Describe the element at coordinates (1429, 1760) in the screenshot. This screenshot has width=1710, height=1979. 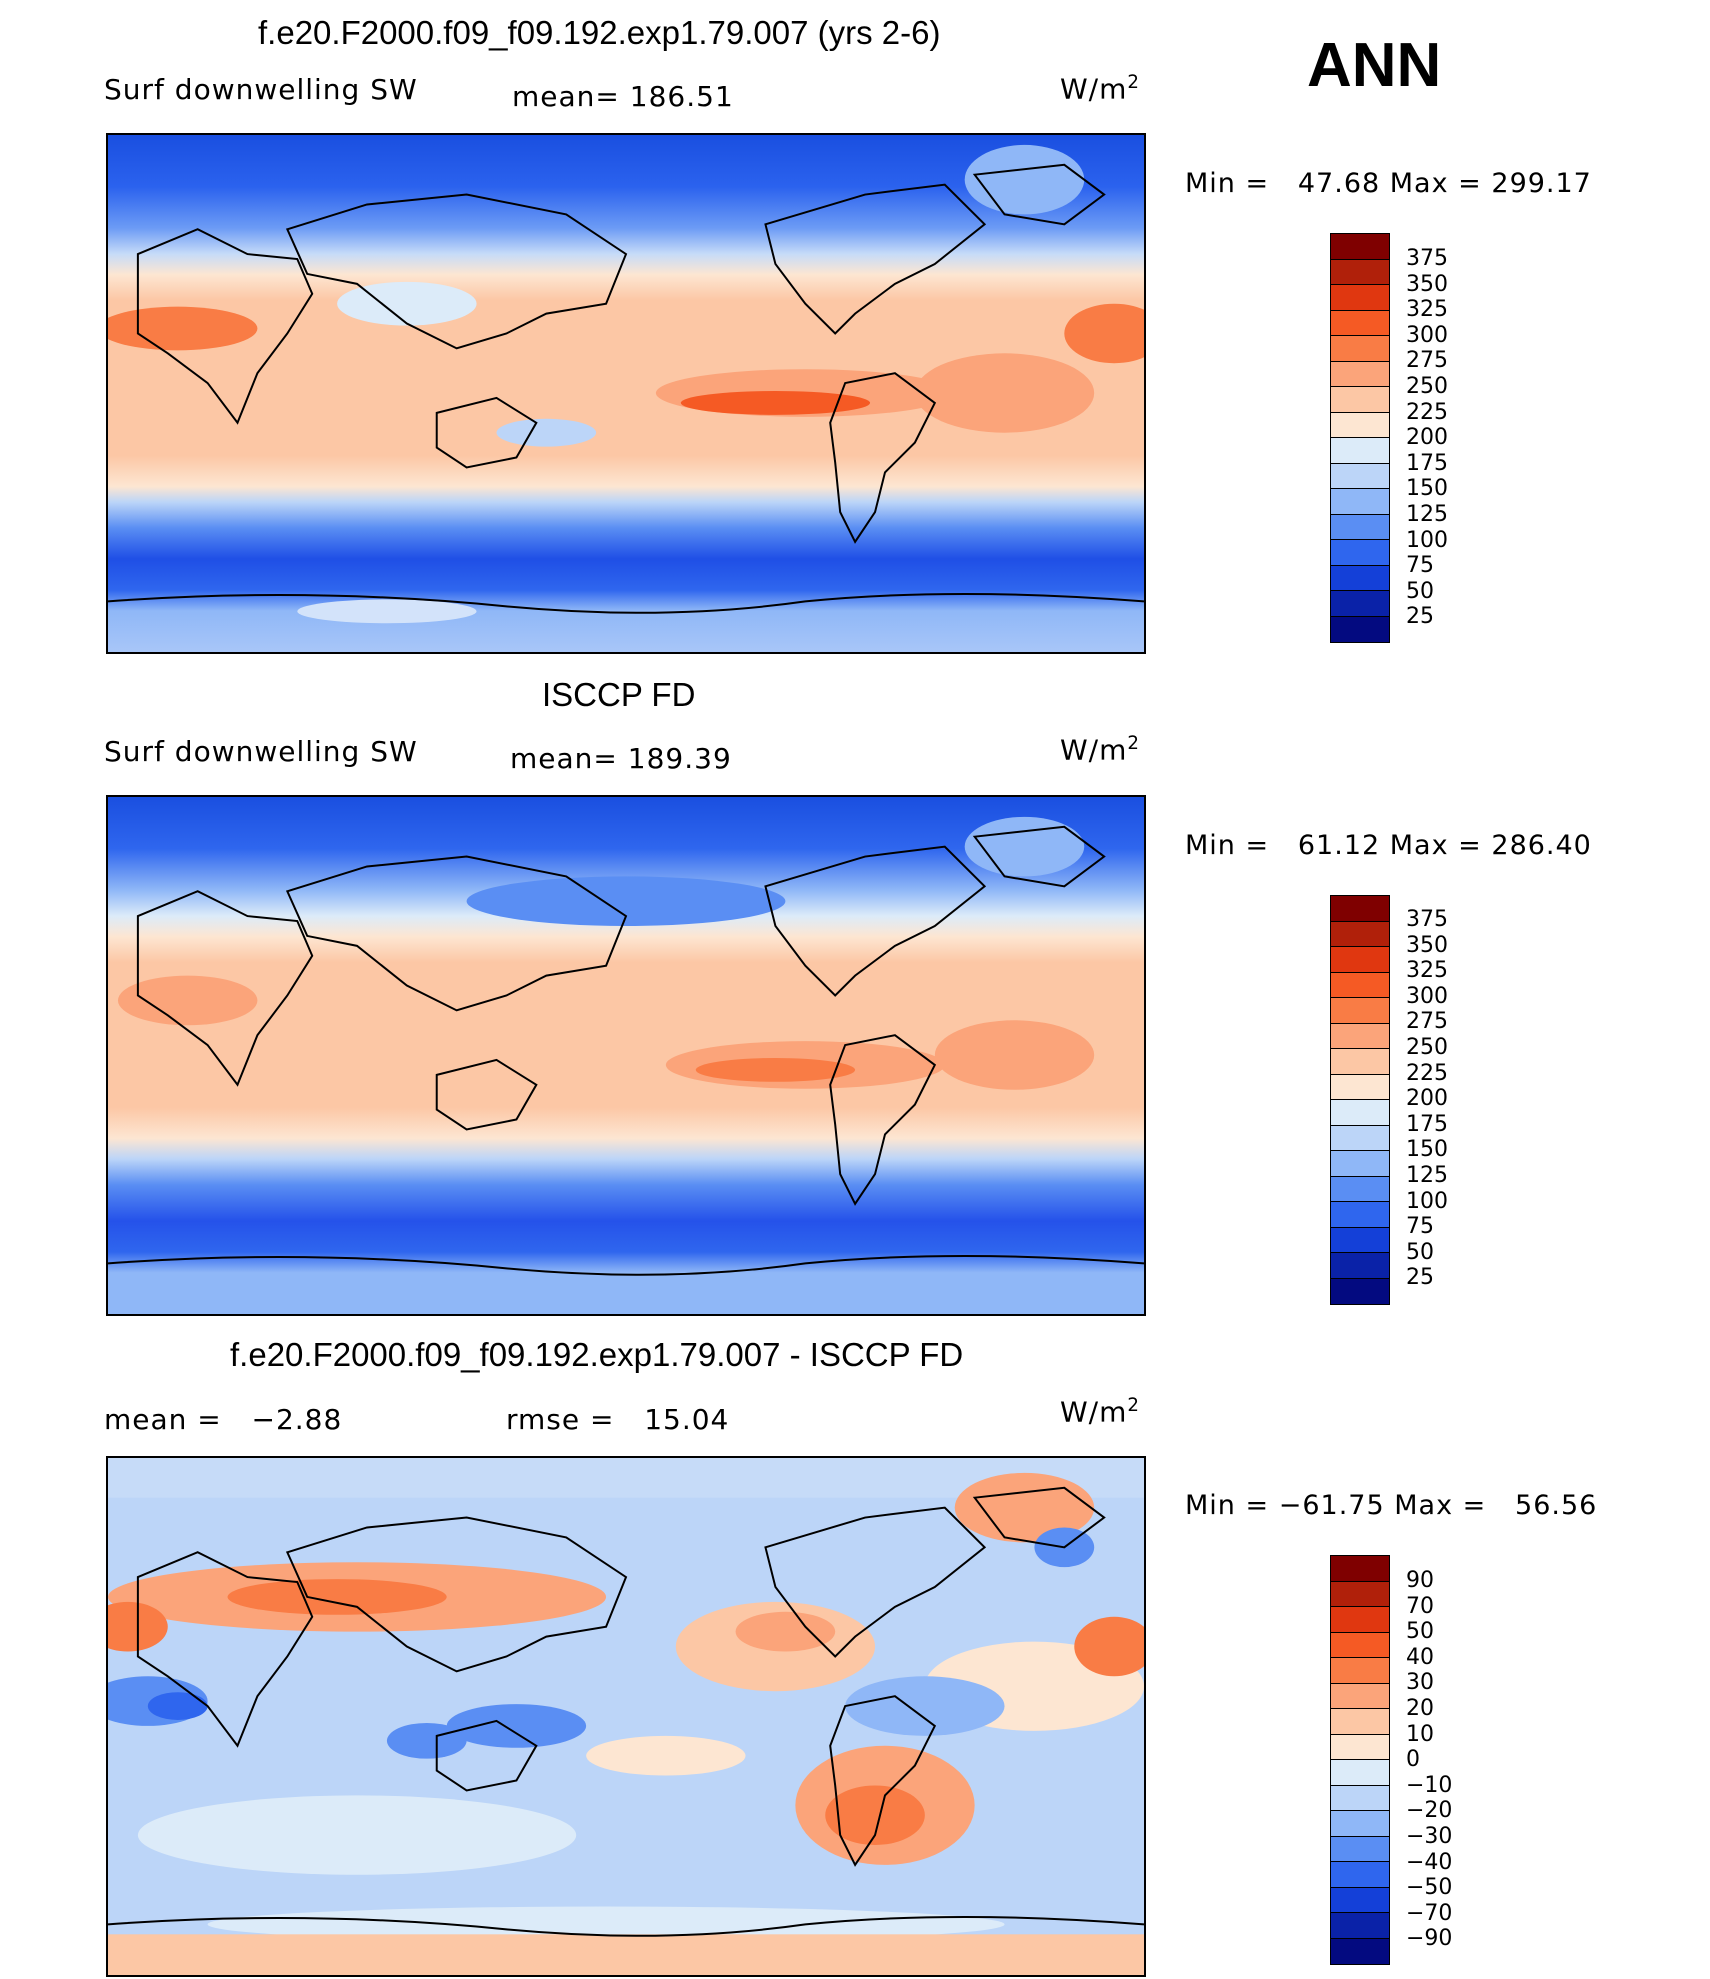
I see `panel-3-colorbar-labels: 90 70 50 40 30 20 10 0 −10 −20 −30 −40 −50 −70 −90` at that location.